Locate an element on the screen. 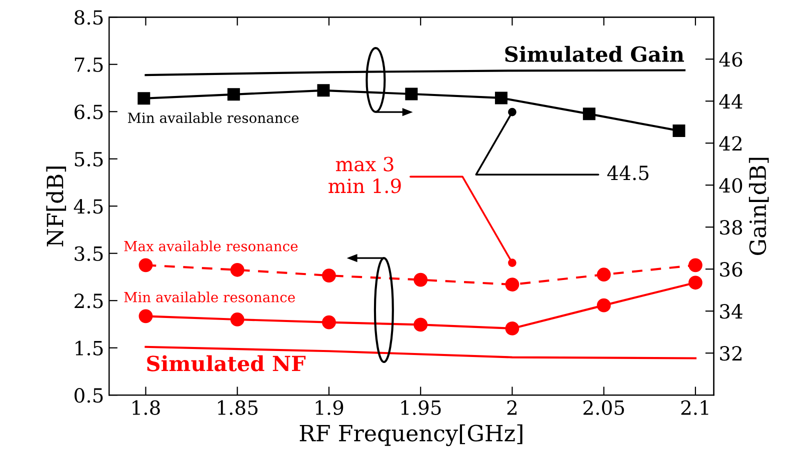  y-tick-label: 7.5 is located at coordinates (88, 65).